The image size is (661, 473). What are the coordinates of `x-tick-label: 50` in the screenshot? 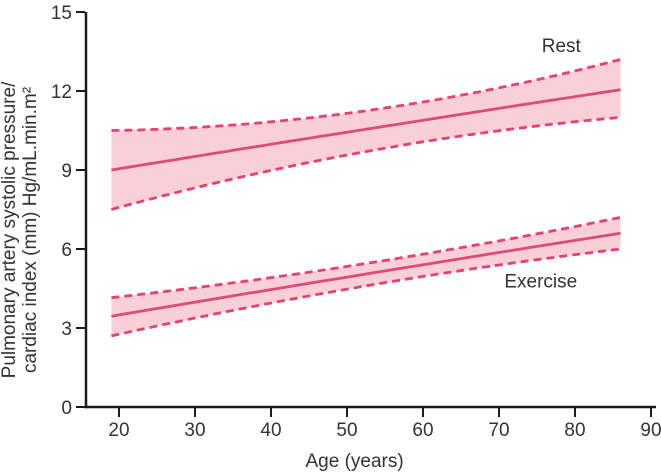 It's located at (346, 430).